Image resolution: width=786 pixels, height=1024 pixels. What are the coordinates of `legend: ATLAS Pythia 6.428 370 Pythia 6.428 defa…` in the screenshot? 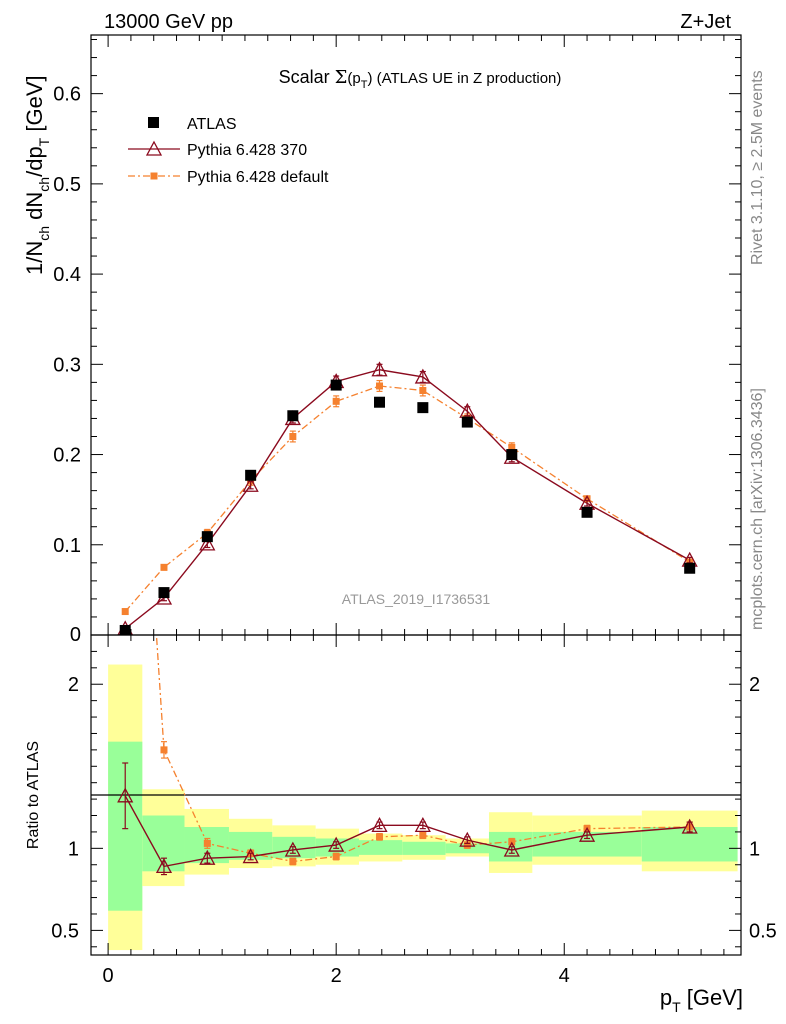 It's located at (228, 151).